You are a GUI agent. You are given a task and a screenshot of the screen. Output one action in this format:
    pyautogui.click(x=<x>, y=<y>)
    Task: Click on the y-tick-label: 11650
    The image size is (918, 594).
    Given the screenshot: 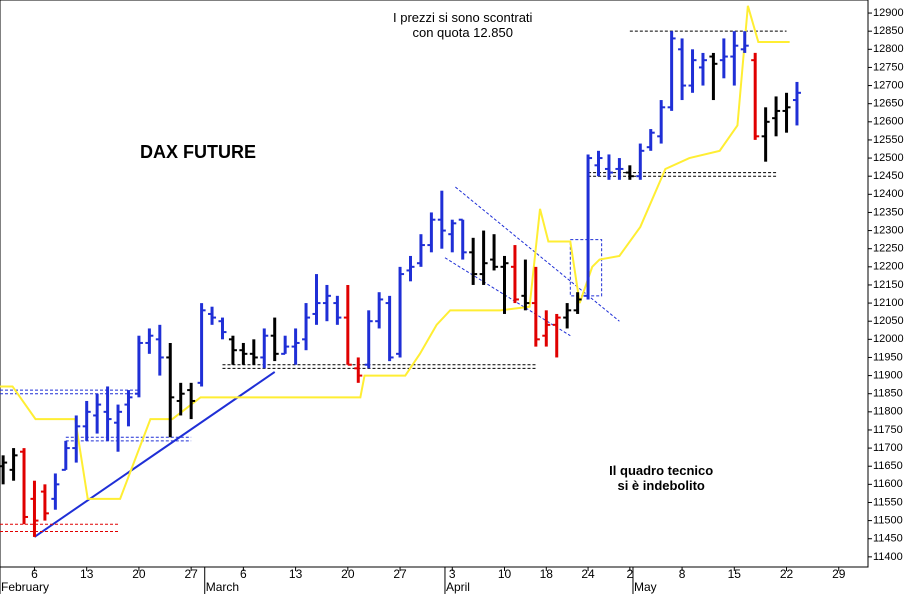 What is the action you would take?
    pyautogui.click(x=888, y=466)
    